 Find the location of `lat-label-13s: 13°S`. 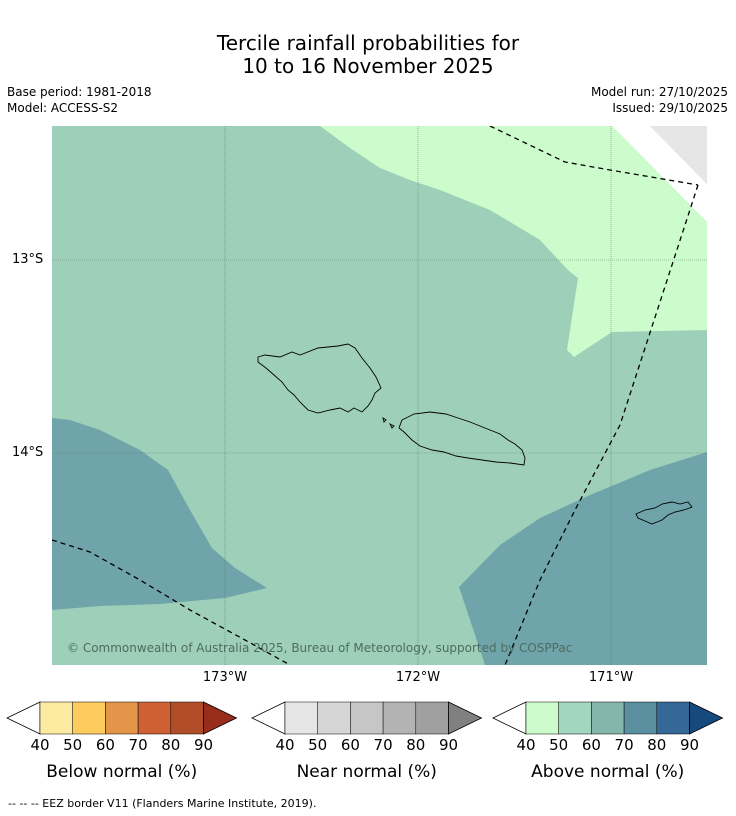

lat-label-13s: 13°S is located at coordinates (28, 259).